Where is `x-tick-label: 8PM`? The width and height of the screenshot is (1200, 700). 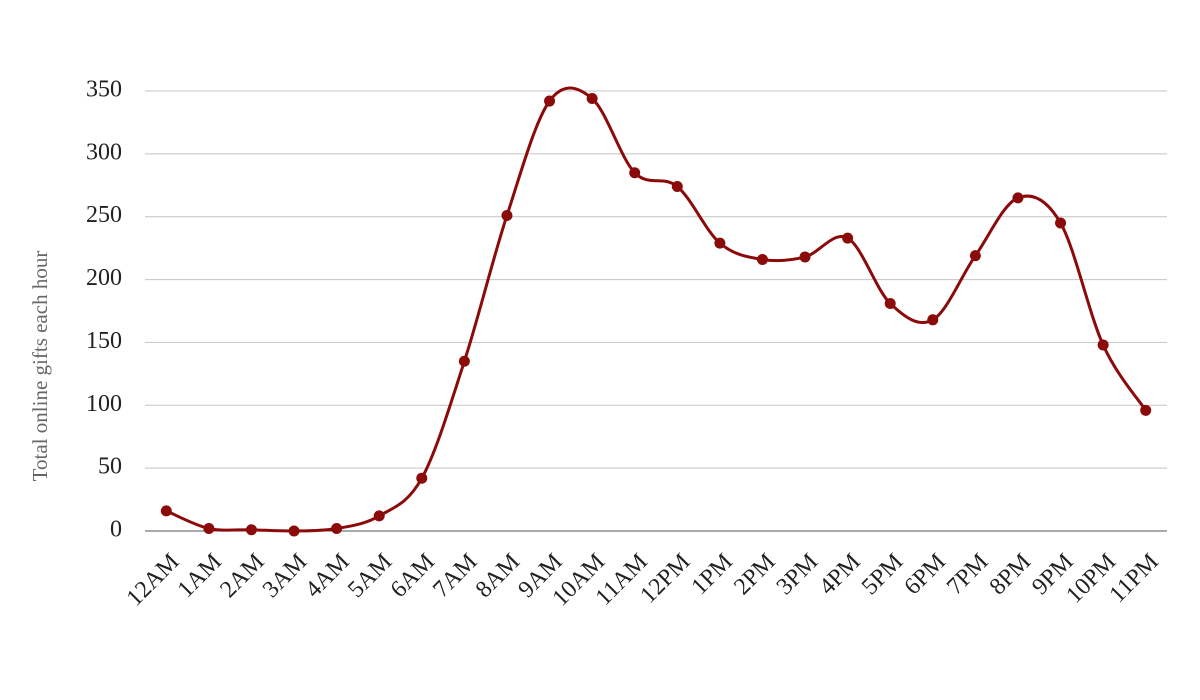
x-tick-label: 8PM is located at coordinates (1010, 574).